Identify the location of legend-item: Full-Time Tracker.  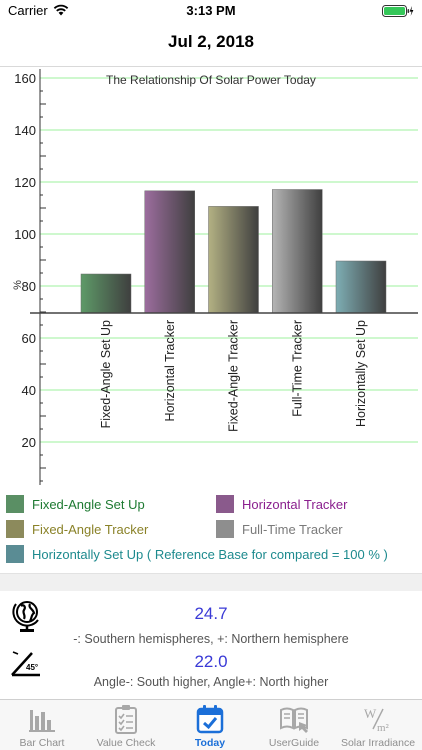
(279, 529).